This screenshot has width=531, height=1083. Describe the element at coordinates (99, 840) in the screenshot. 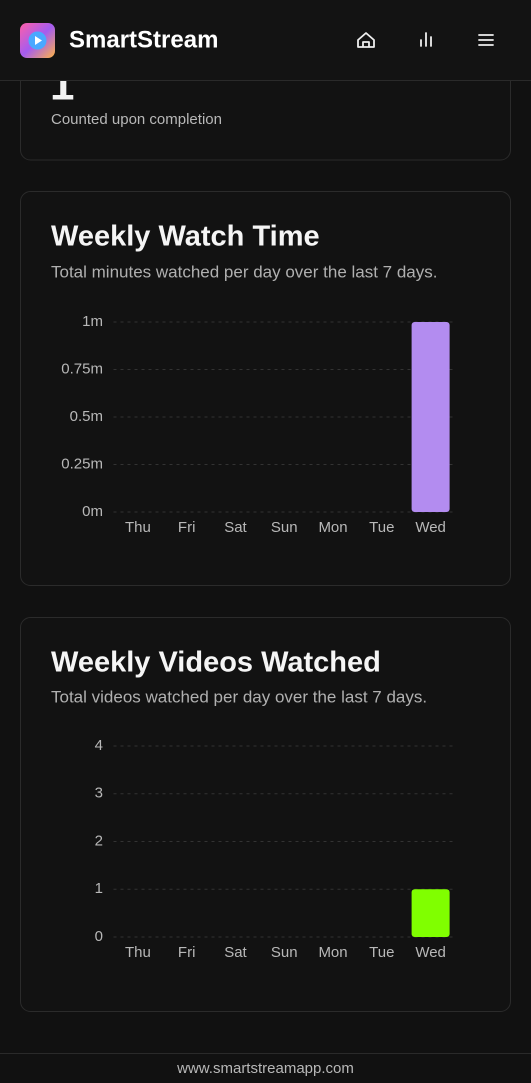

I see `y-tick-label: 2` at that location.